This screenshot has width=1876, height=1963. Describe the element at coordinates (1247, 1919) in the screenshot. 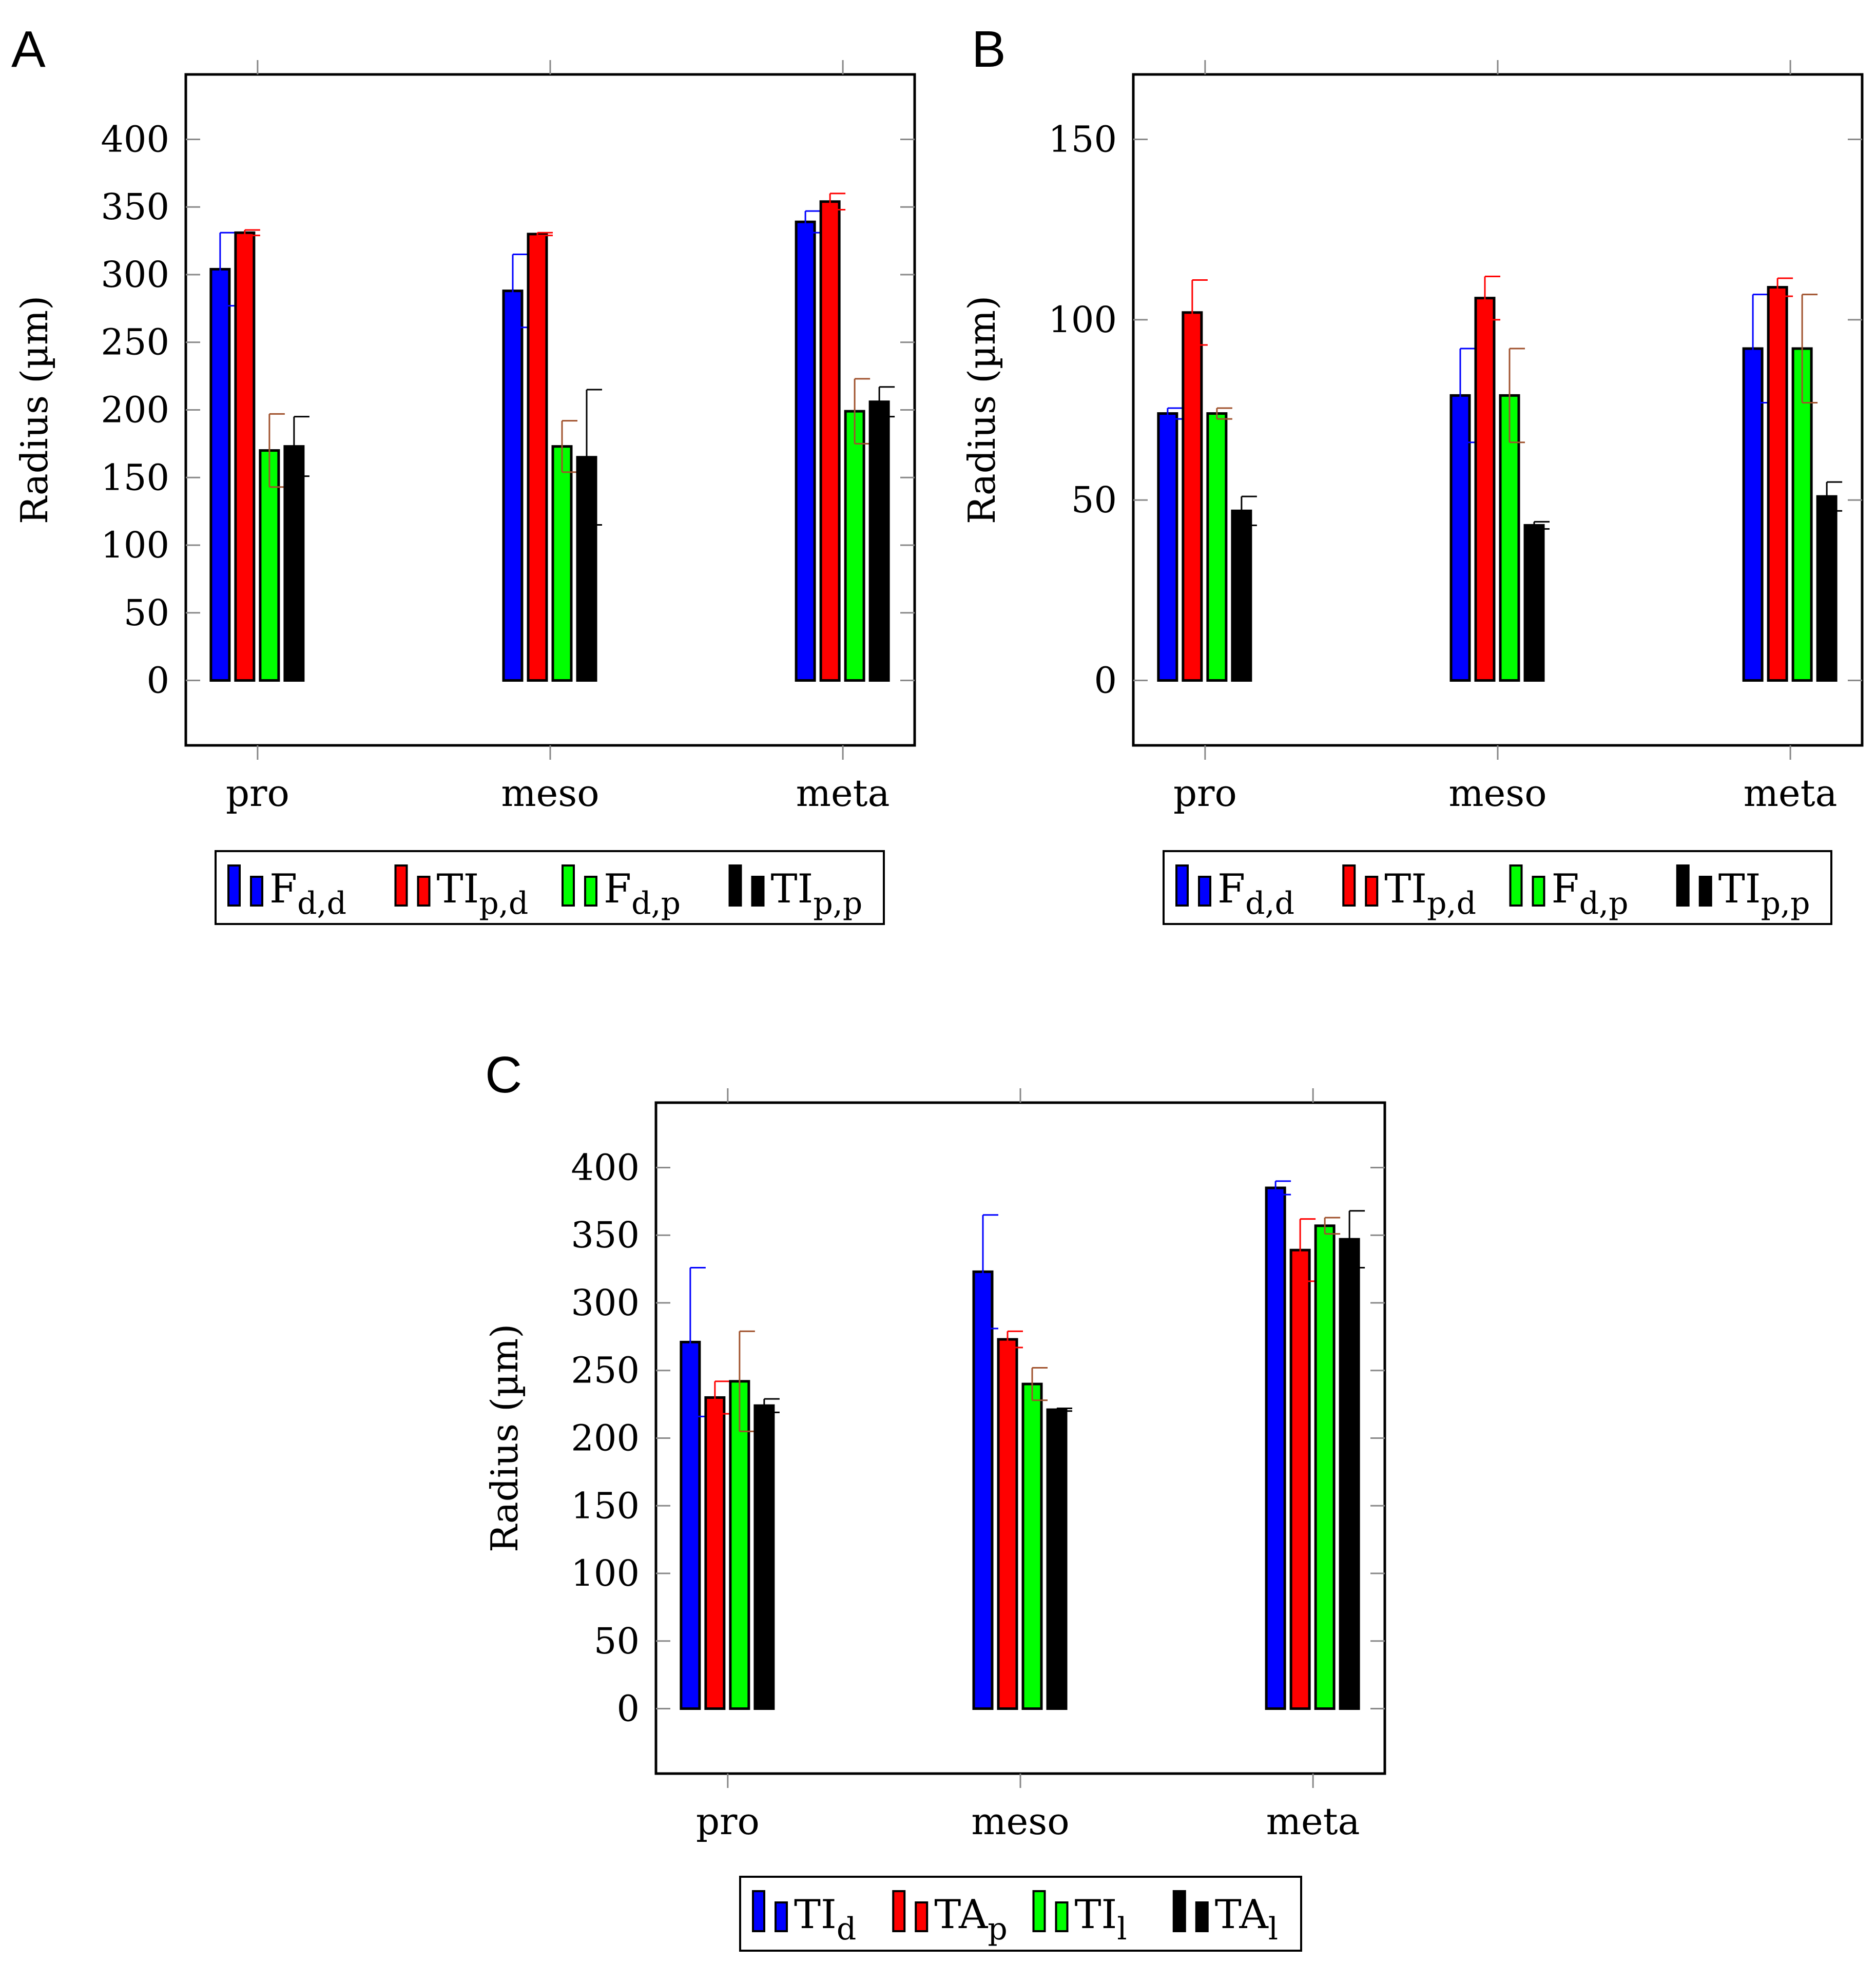

I see `legend-entry: TAl` at that location.